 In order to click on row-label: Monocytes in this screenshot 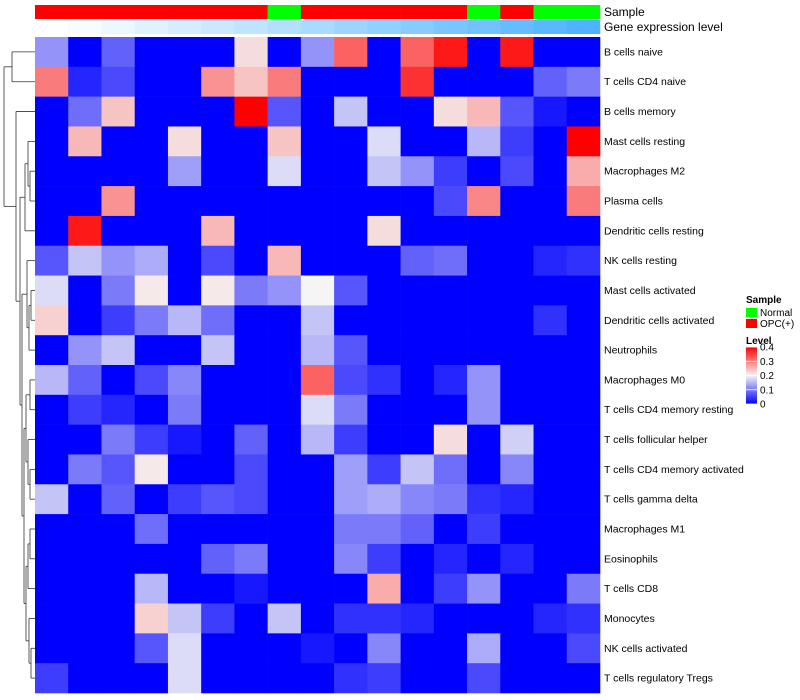, I will do `click(629, 619)`.